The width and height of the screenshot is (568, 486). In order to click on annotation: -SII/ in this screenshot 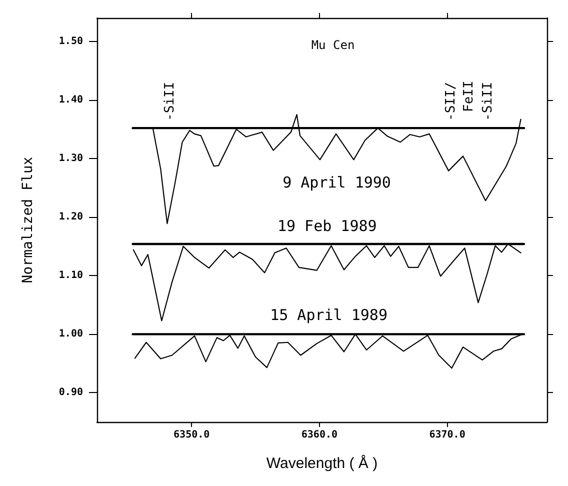, I will do `click(451, 101)`.